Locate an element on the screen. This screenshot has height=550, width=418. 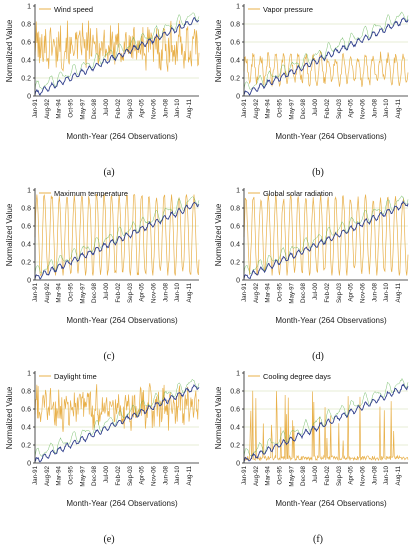
legend-label: Cooling degree days is located at coordinates (297, 376).